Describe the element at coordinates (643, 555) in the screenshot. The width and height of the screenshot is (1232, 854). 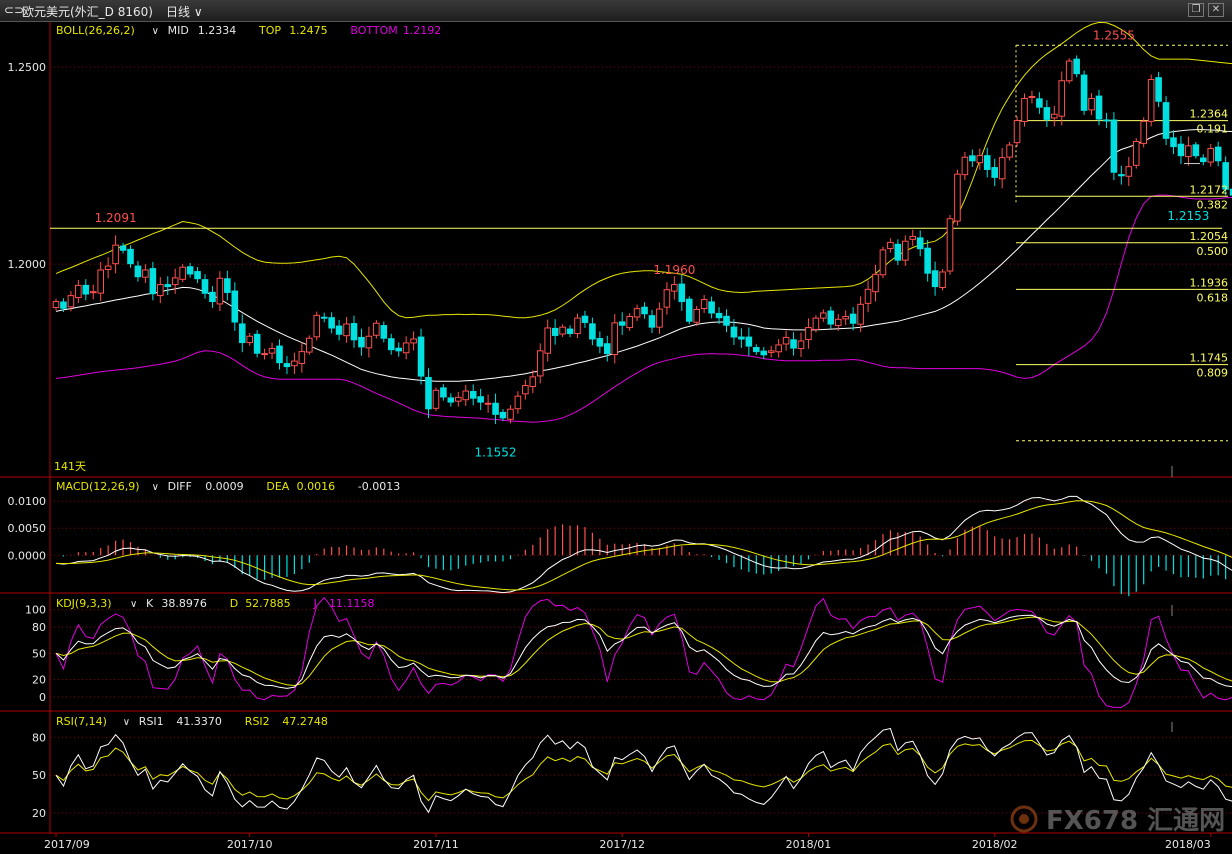
I see `macd-panel` at that location.